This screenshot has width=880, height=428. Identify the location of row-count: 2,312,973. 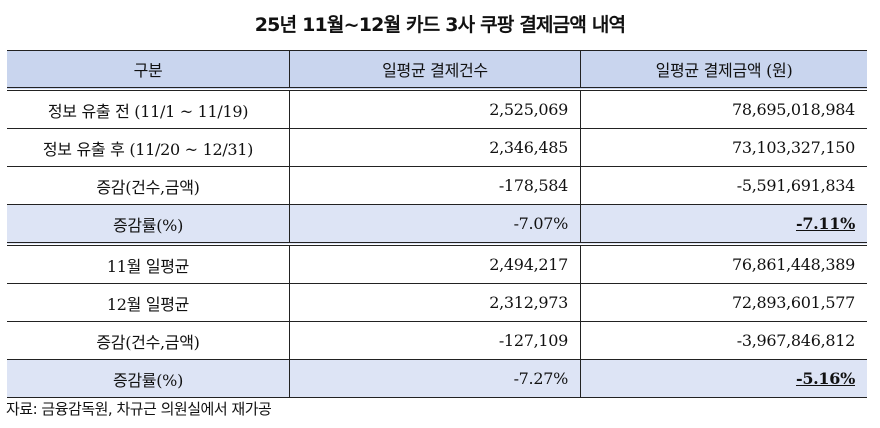
(435, 302).